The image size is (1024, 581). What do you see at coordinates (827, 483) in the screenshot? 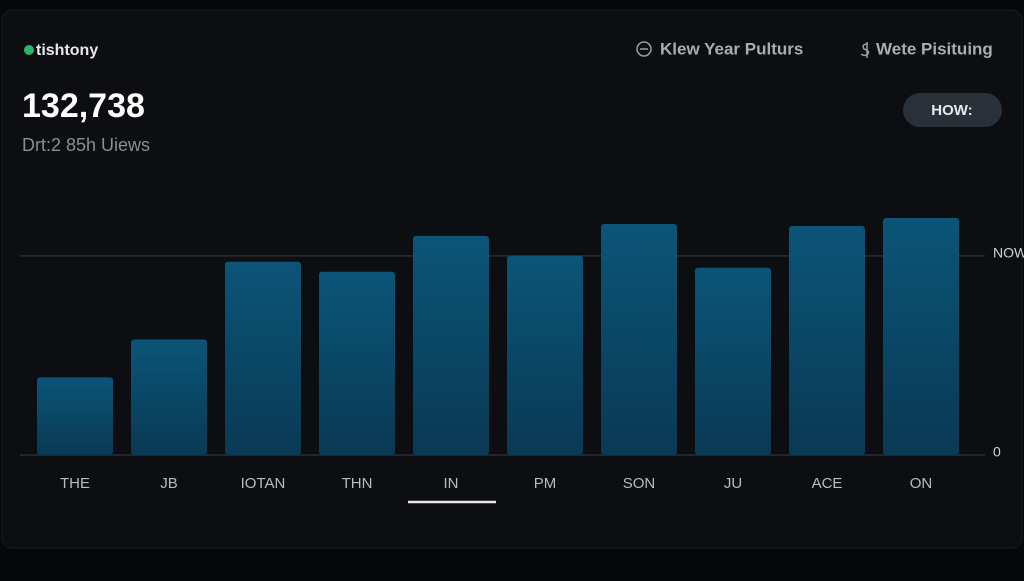
I see `x-tick-label: ACE` at bounding box center [827, 483].